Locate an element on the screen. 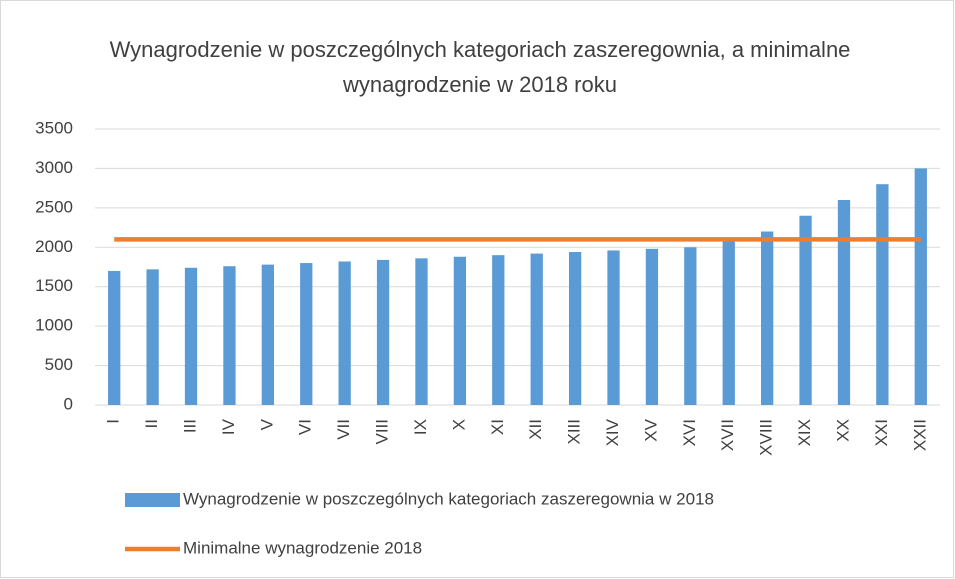 This screenshot has width=955, height=579. y-tick-label: 3500 is located at coordinates (54, 127).